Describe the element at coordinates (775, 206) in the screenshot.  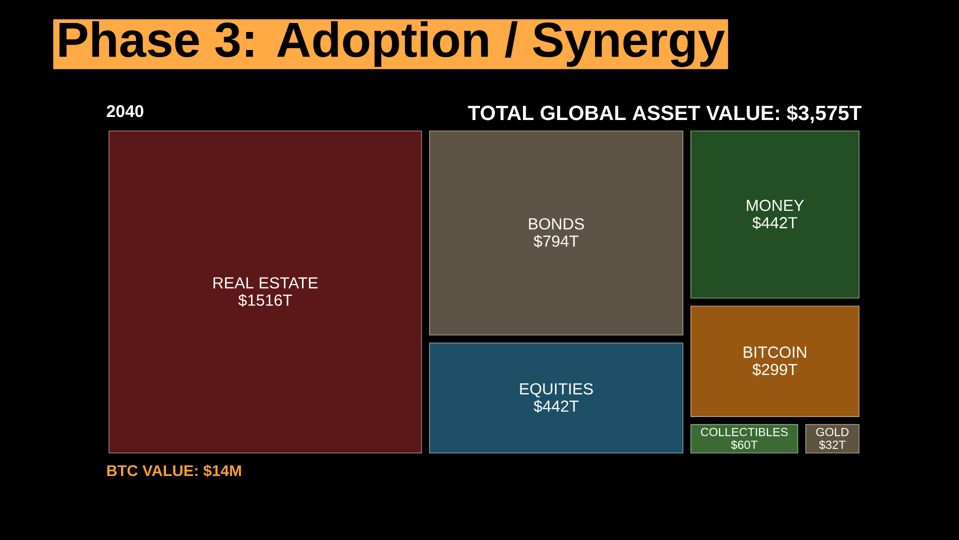
I see `category-label: MONEY` at that location.